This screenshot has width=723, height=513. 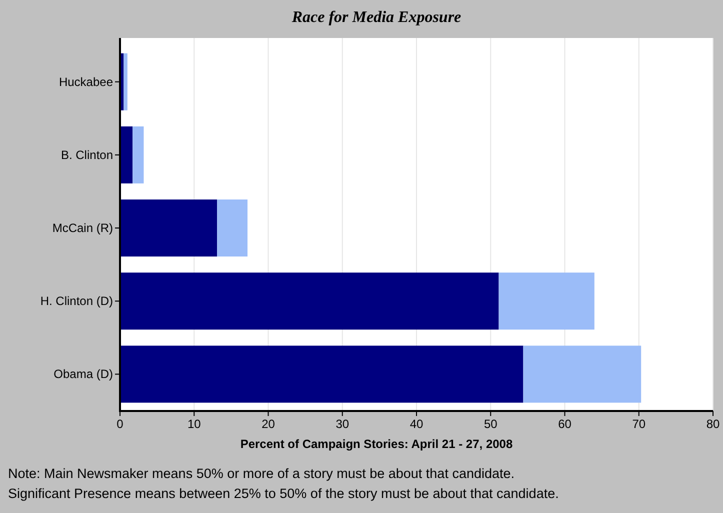 I want to click on x-tick-label: 0, so click(x=120, y=424).